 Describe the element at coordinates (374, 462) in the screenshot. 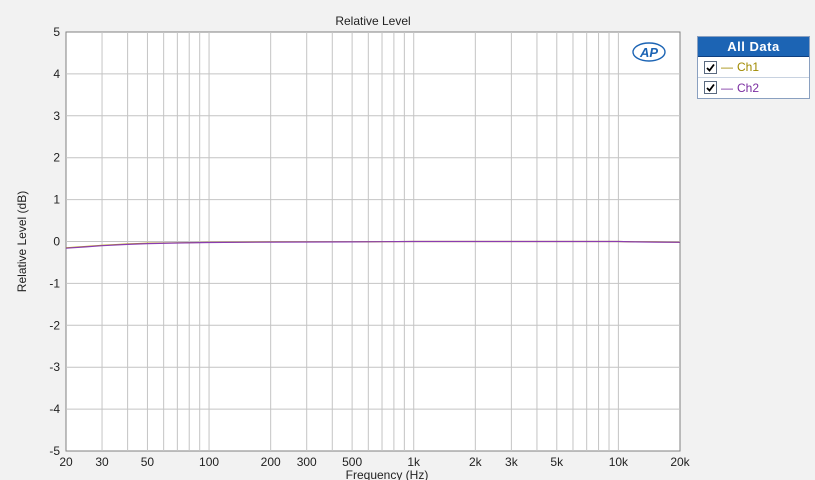

I see `x-axis: 20 30 50 100 200 300 500 1k 2k 3k 5k 10k 20k` at that location.